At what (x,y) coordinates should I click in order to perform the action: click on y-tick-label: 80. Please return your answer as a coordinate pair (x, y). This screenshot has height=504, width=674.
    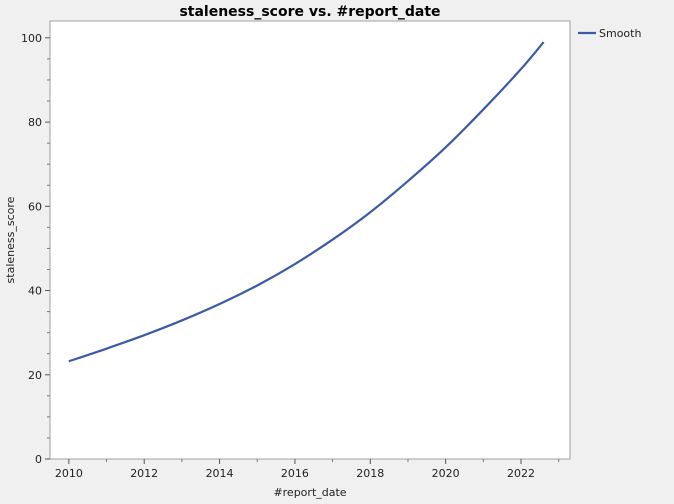
    Looking at the image, I should click on (35, 122).